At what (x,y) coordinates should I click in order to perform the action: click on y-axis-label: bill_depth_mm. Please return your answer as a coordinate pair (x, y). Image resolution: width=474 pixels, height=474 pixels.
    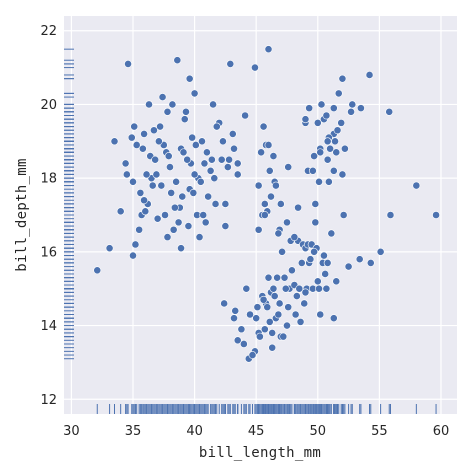
    Looking at the image, I should click on (22, 214).